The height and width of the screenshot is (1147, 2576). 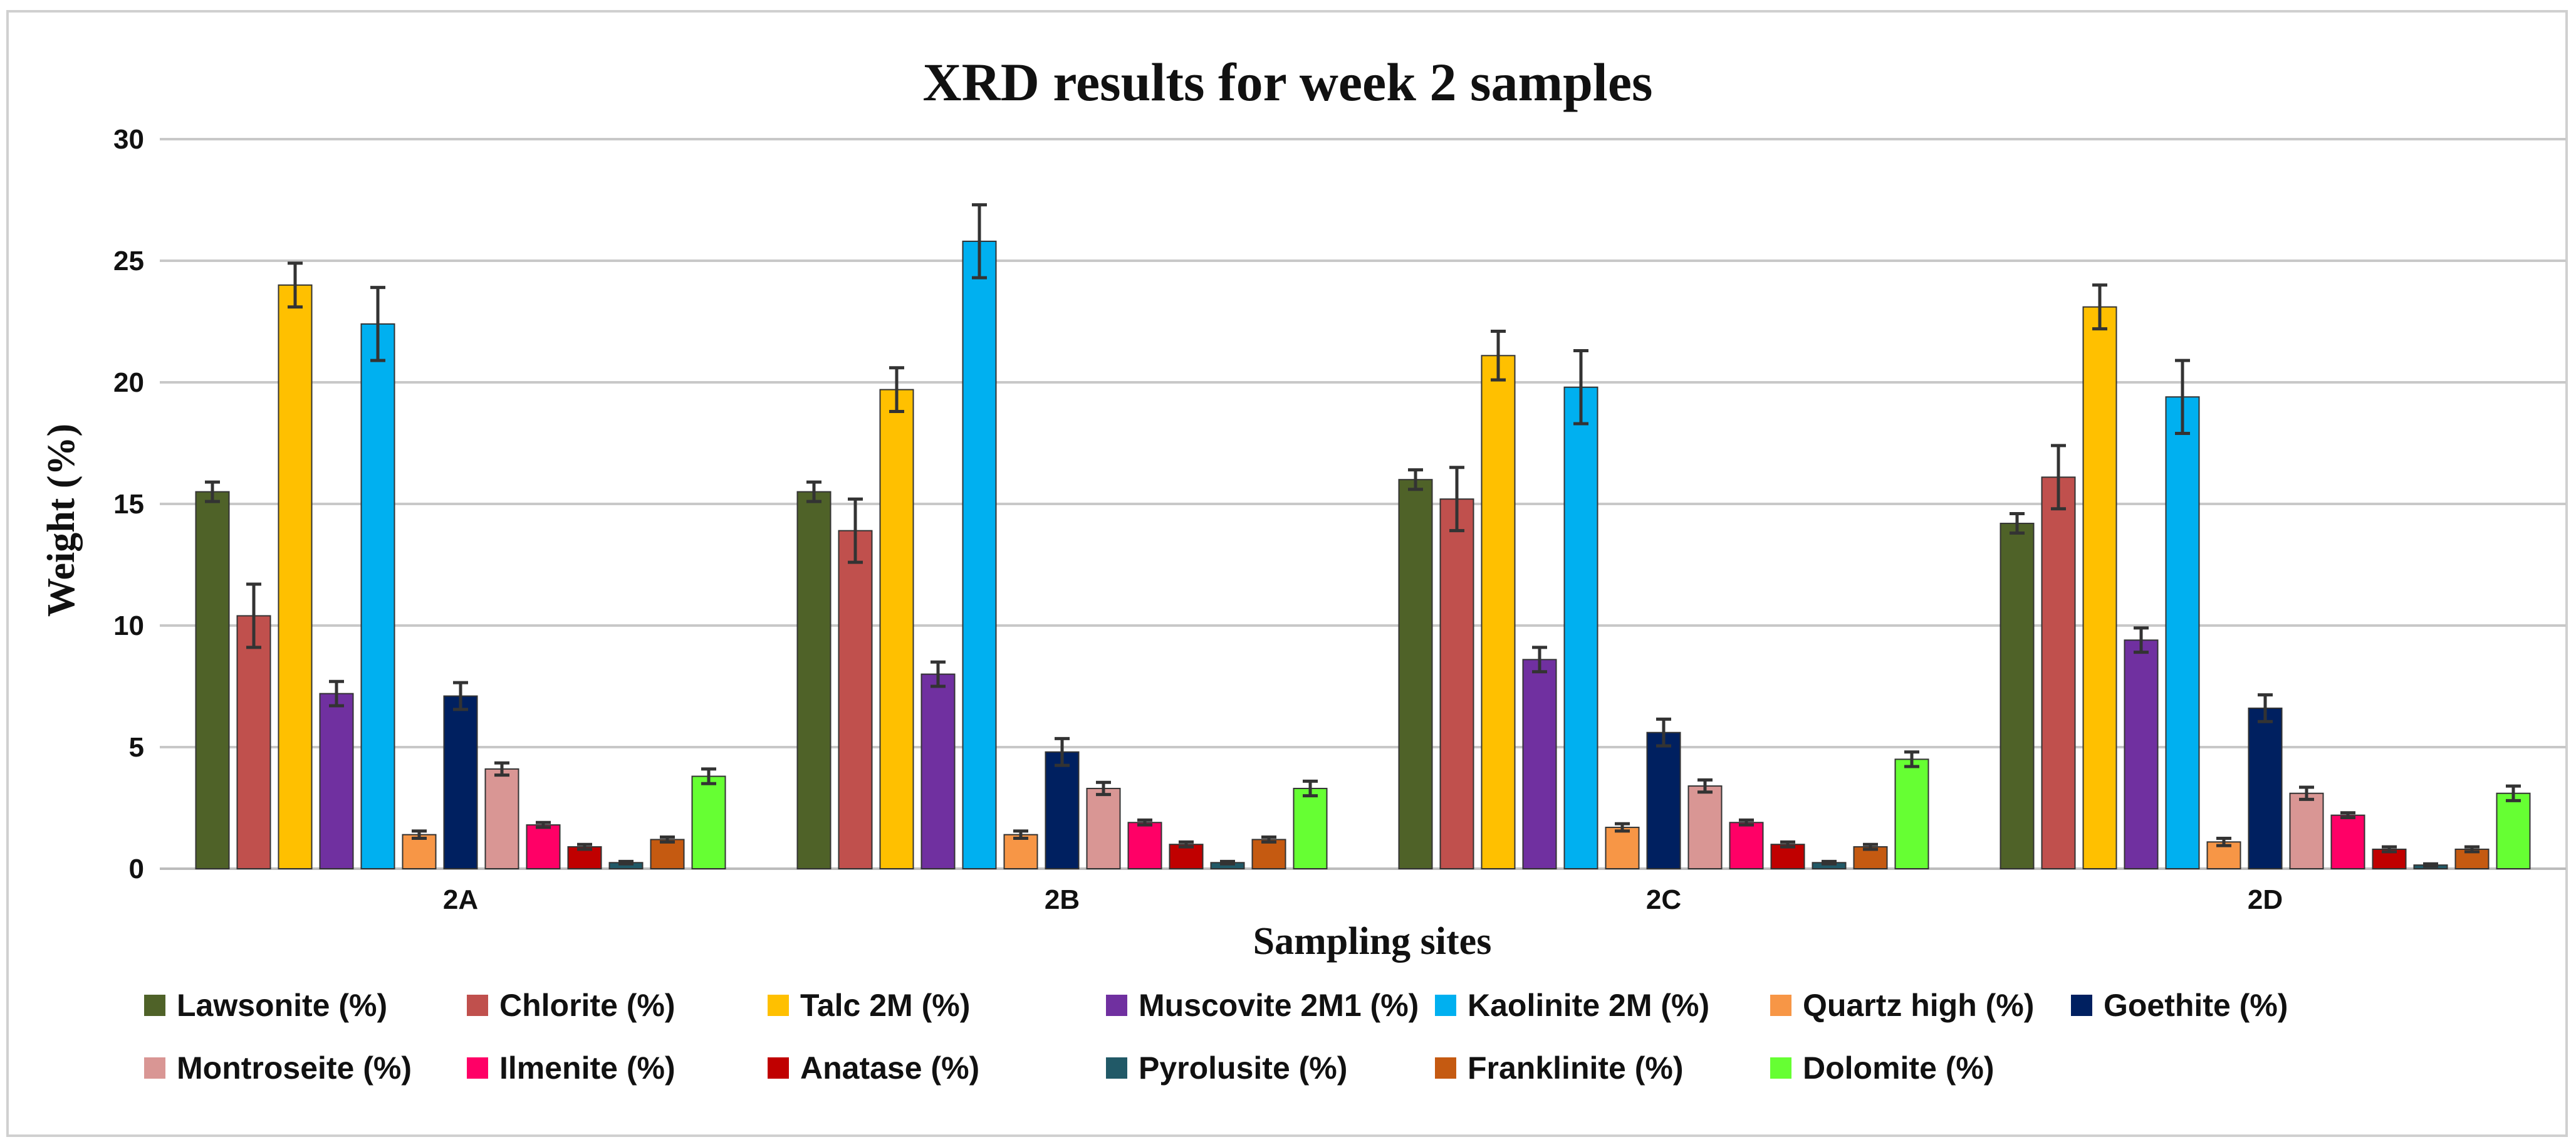 I want to click on error-bar-quartz-high-2B, so click(x=1020, y=834).